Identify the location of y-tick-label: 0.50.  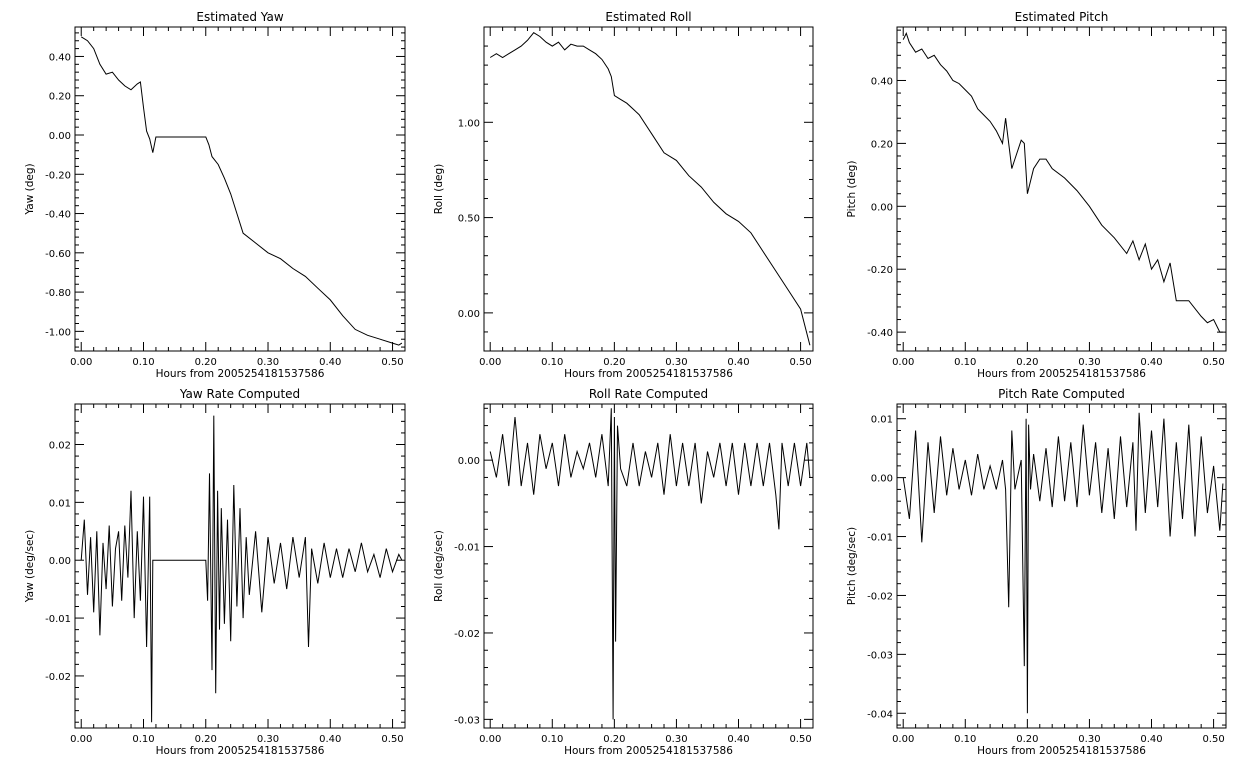
(469, 219).